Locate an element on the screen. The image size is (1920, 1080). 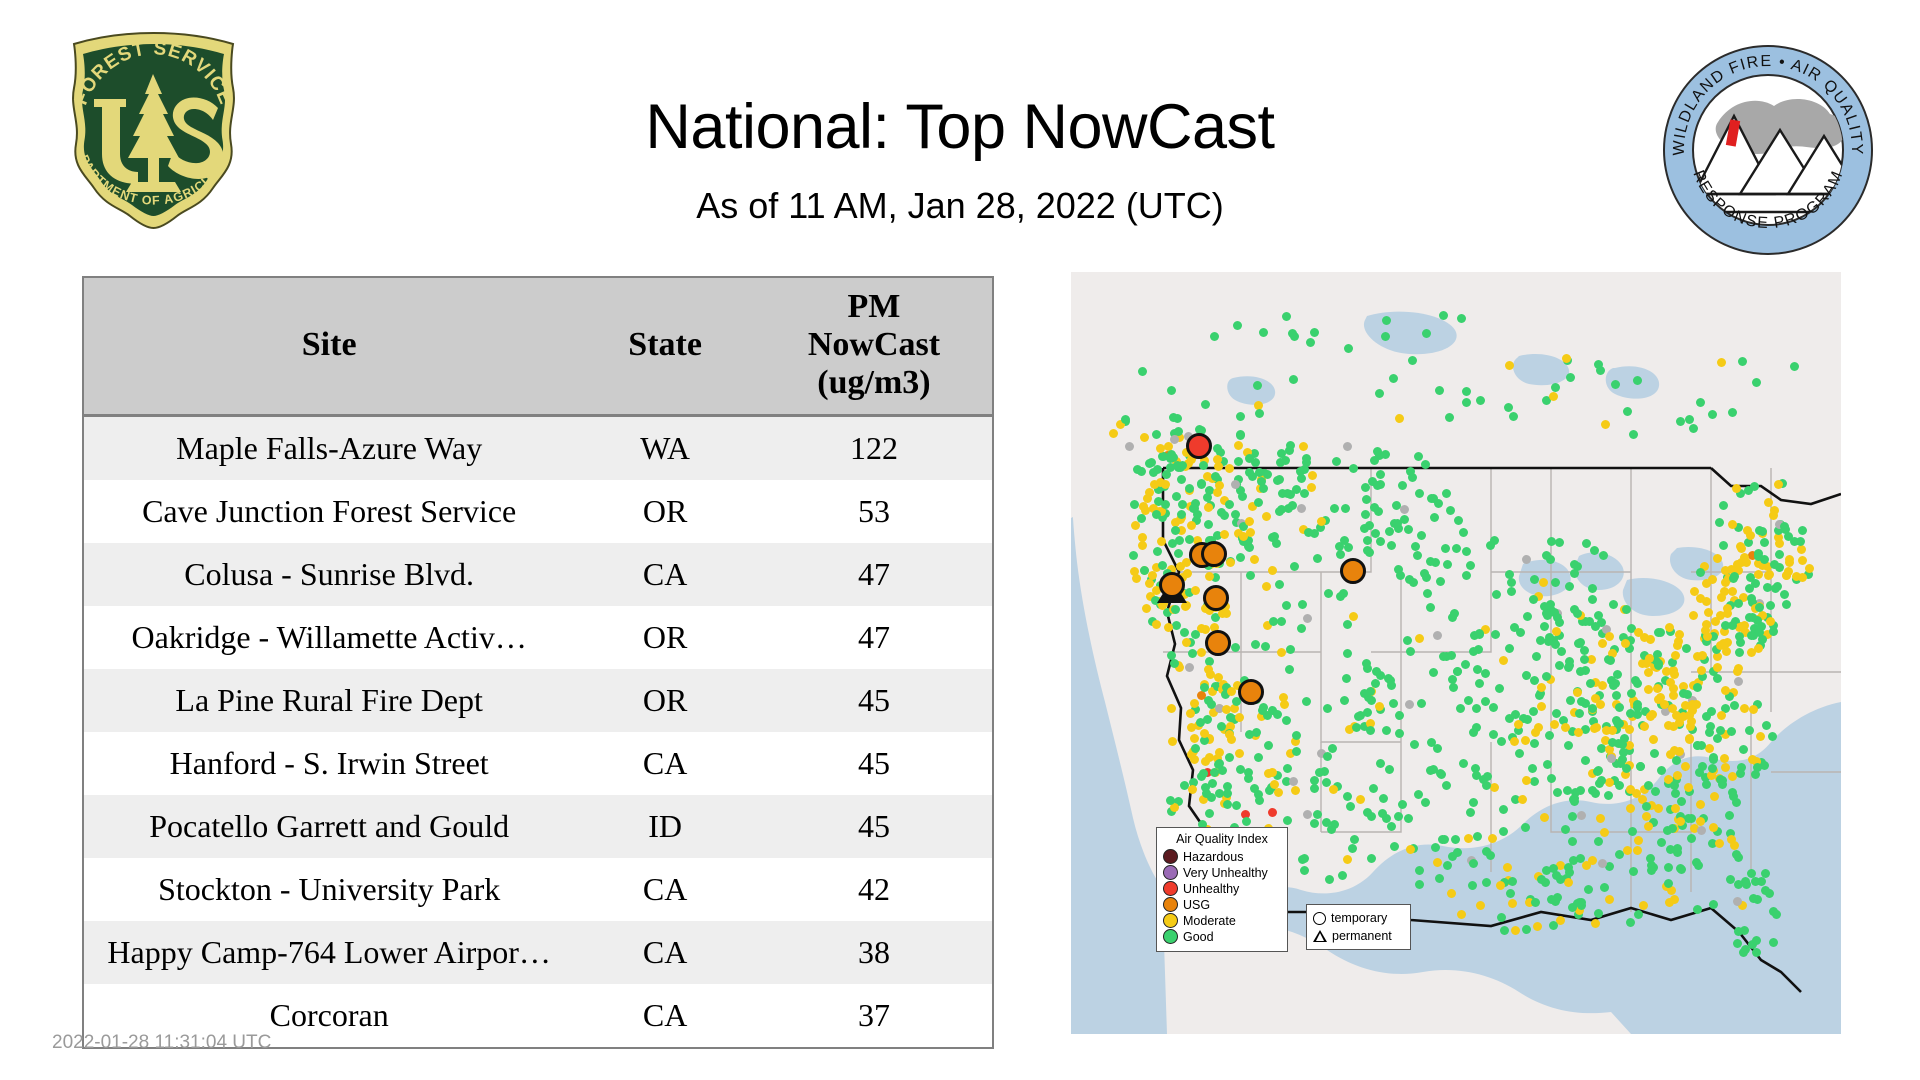
table-row: Stockton - University Park CA 42 is located at coordinates (538, 890).